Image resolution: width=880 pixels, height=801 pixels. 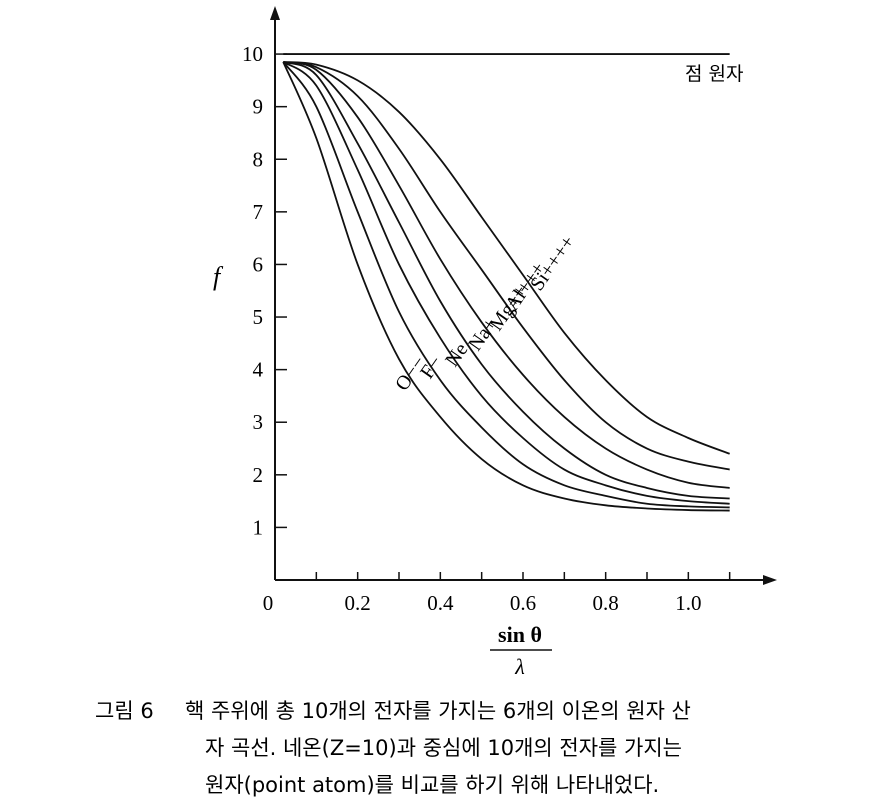 What do you see at coordinates (275, 13) in the screenshot?
I see `y-axis-arrow` at bounding box center [275, 13].